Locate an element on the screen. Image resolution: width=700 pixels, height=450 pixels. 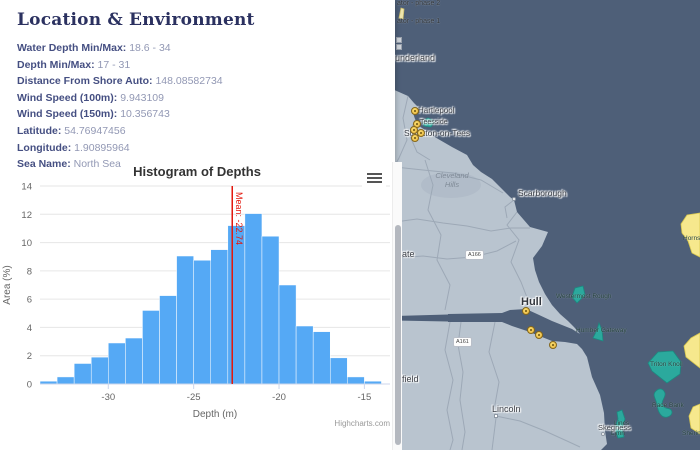
page-title: Location & Environment is located at coordinates (136, 20).